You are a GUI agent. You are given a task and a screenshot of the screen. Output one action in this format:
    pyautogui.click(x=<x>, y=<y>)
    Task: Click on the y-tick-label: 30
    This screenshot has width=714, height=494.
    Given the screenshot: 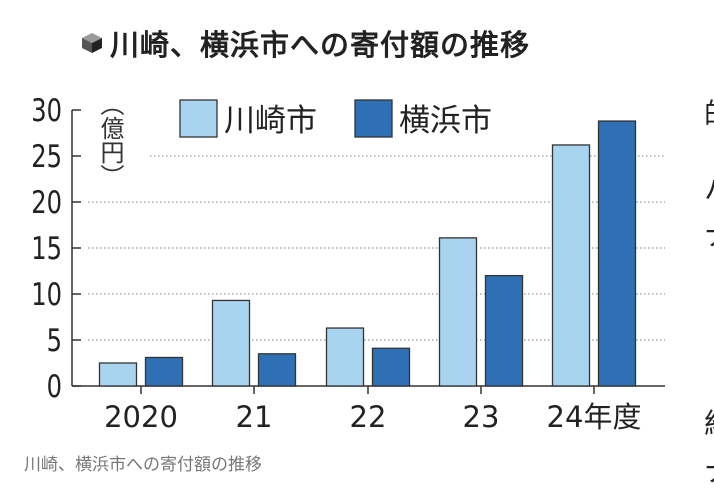 What is the action you would take?
    pyautogui.click(x=46, y=110)
    